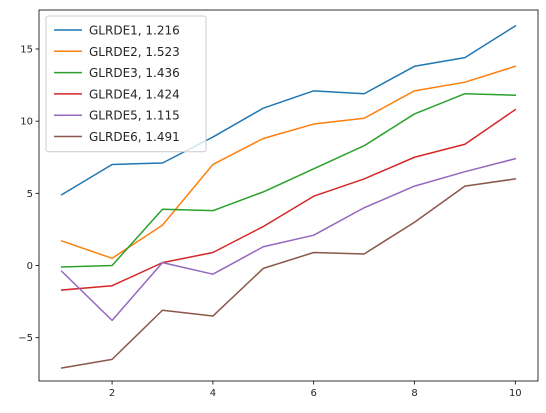 This screenshot has height=413, width=546. What do you see at coordinates (26, 122) in the screenshot?
I see `y-tick-label: 10` at bounding box center [26, 122].